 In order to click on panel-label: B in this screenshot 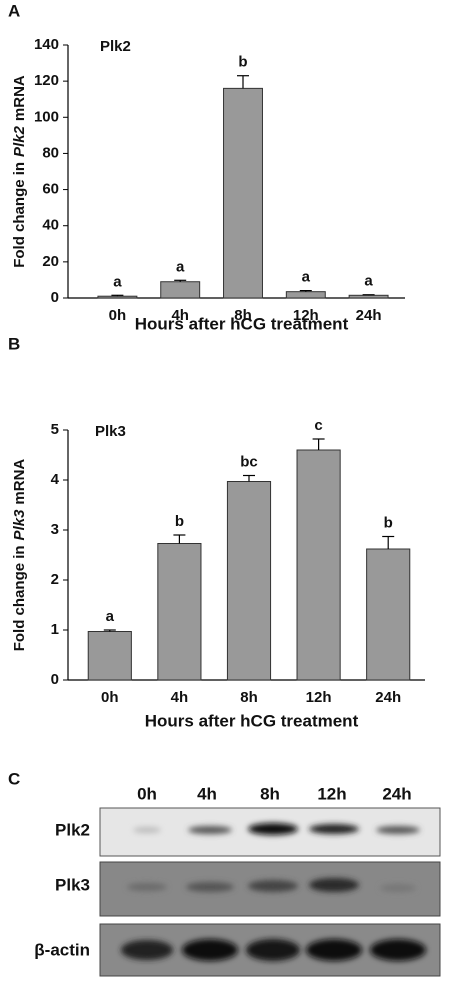, I will do `click(14, 343)`.